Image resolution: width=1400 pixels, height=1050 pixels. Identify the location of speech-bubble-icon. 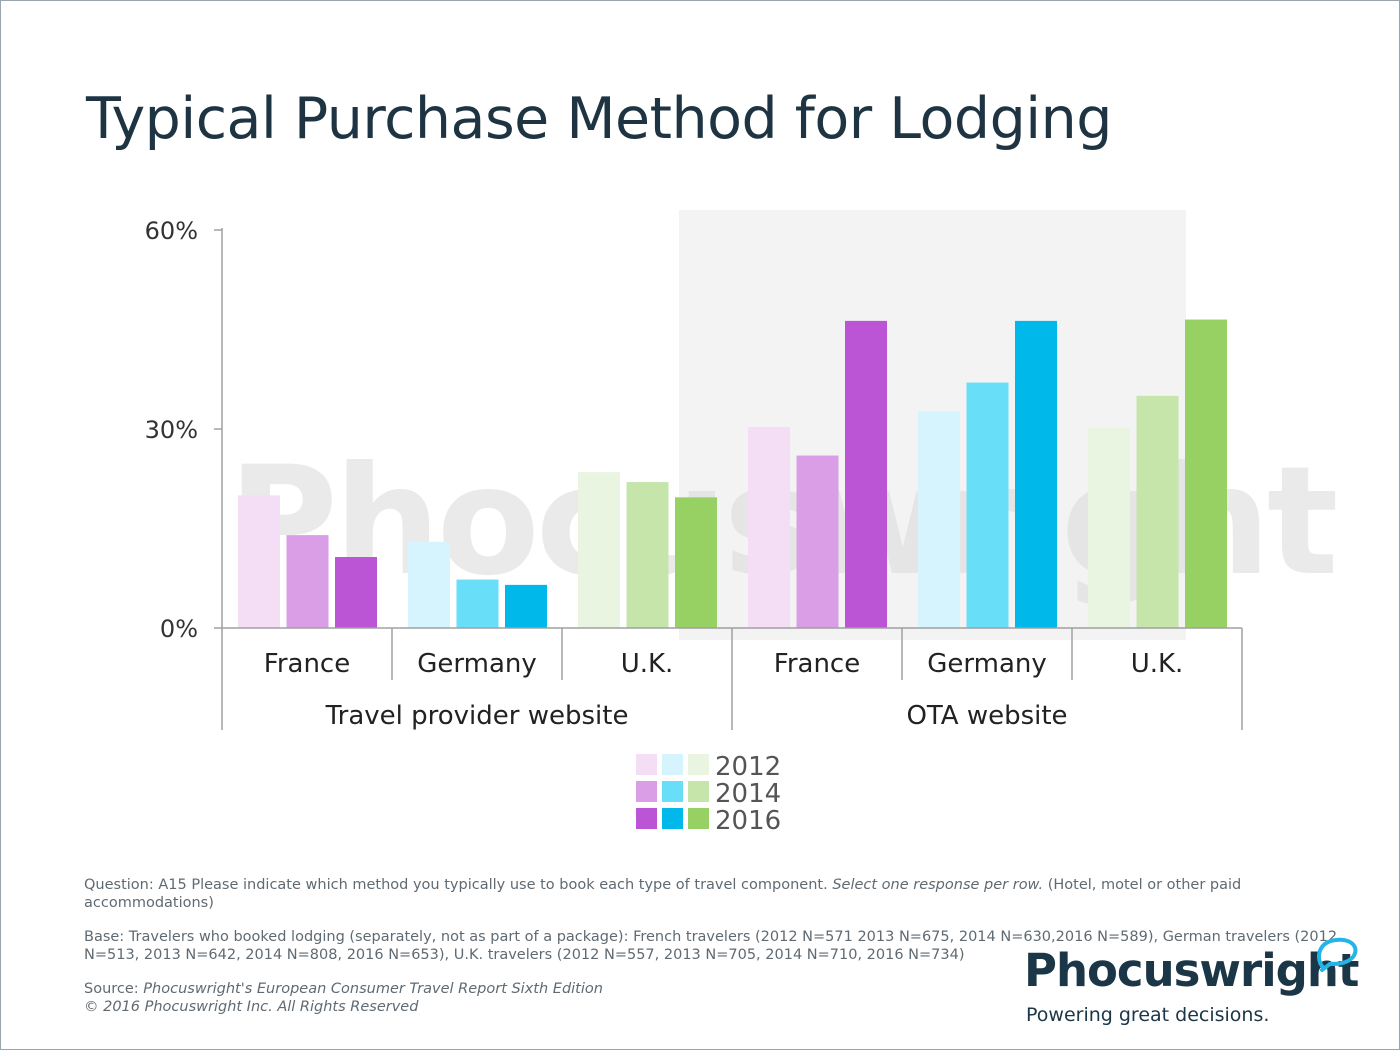
(1337, 954).